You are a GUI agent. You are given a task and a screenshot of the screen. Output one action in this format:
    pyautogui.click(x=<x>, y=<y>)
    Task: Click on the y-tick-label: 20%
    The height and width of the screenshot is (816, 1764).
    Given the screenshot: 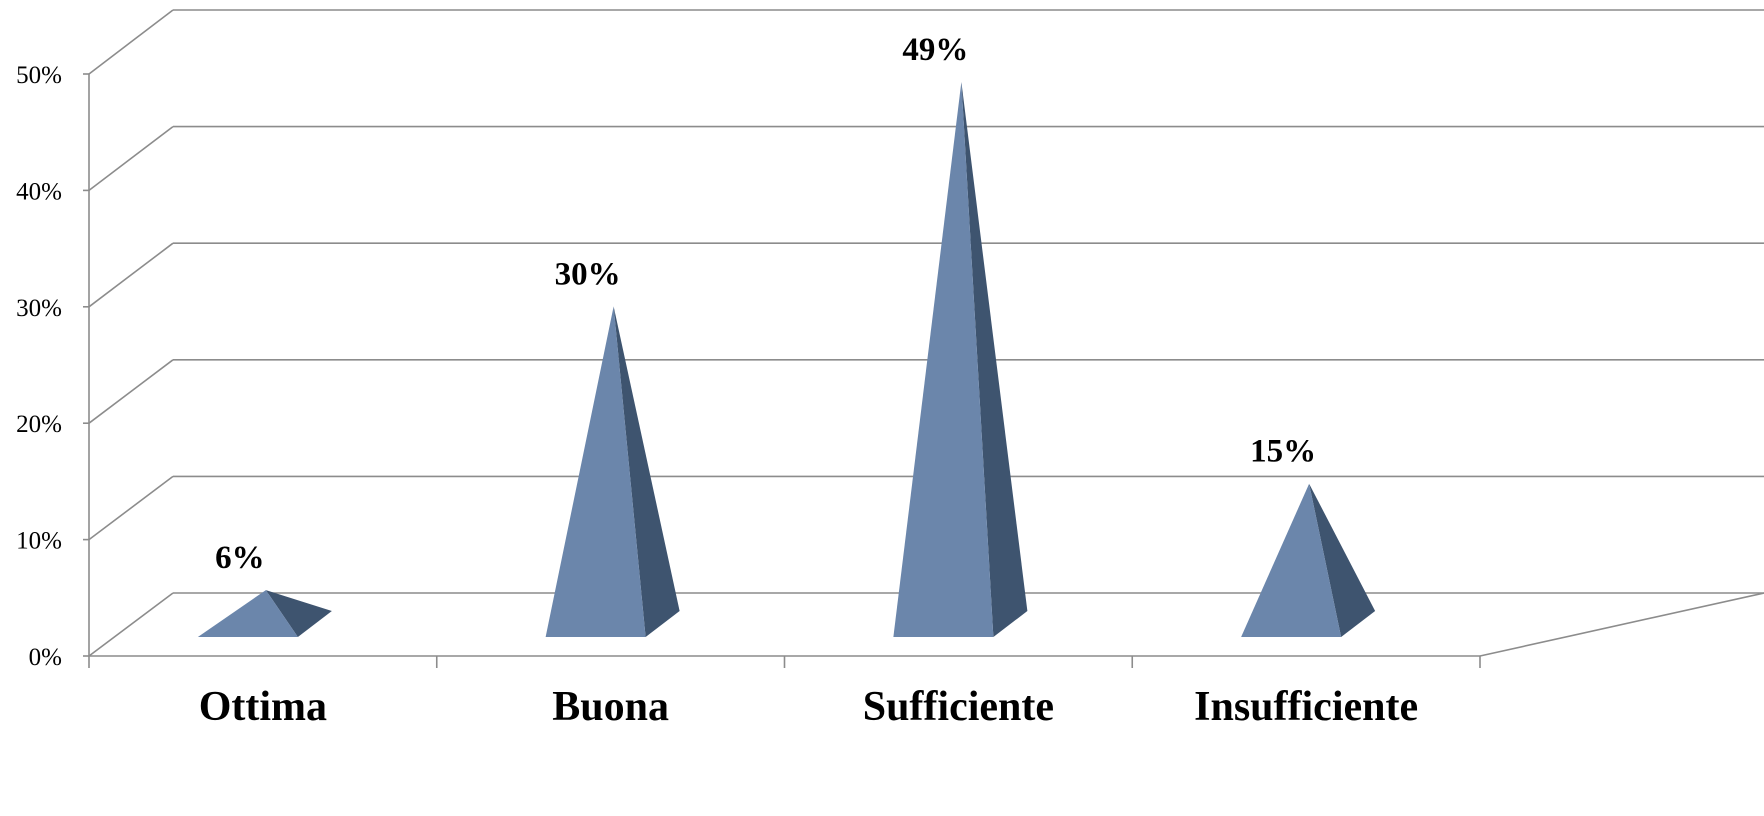 What is the action you would take?
    pyautogui.click(x=39, y=424)
    